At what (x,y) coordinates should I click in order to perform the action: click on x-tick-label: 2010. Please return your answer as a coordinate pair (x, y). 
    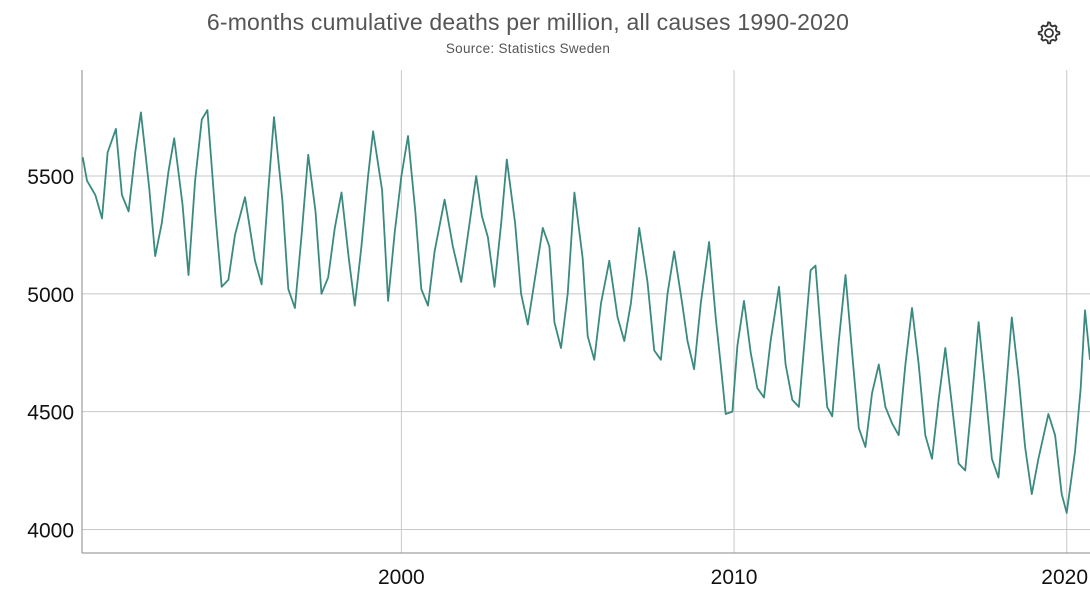
    Looking at the image, I should click on (734, 577).